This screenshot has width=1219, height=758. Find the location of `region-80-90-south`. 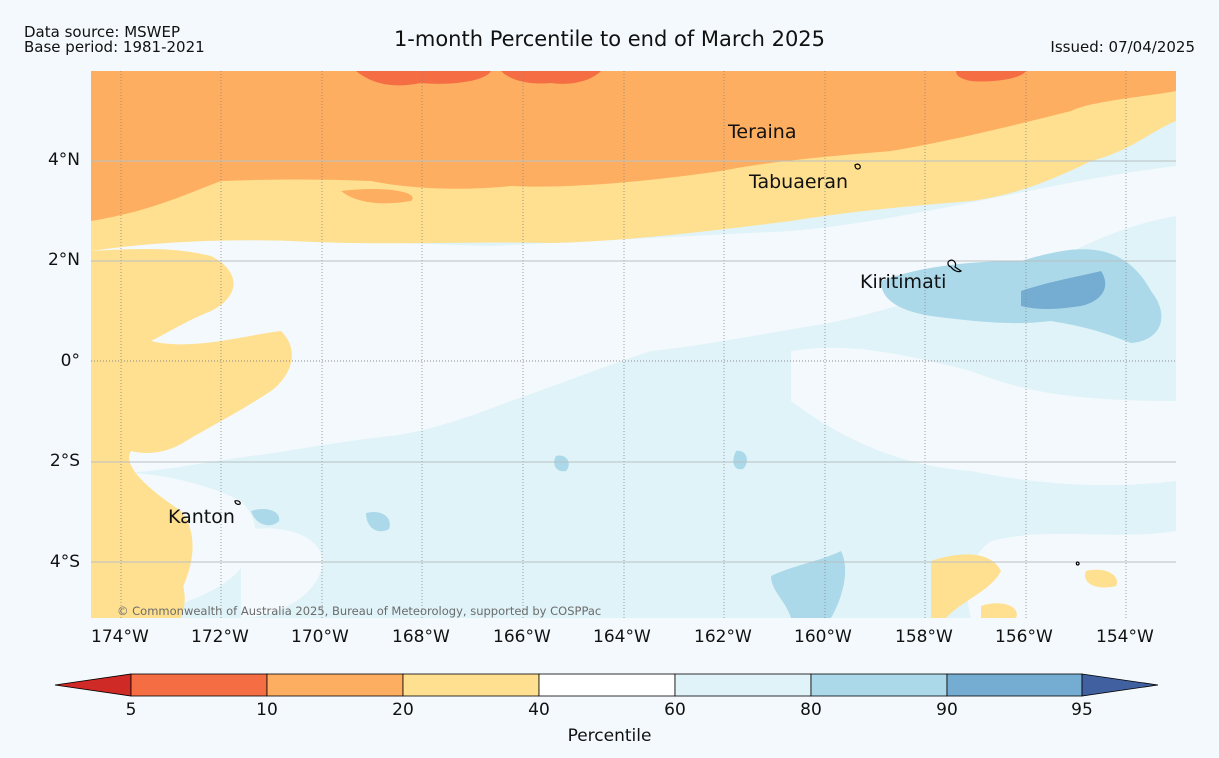

region-80-90-south is located at coordinates (808, 584).